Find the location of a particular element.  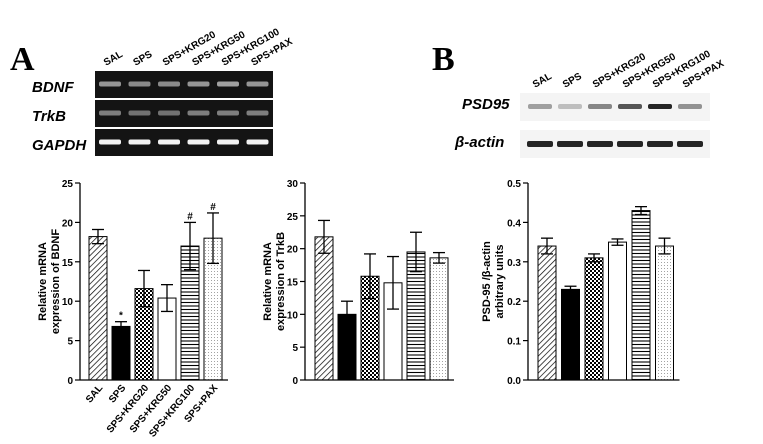

y-tick-label: 0.0 is located at coordinates (514, 381).